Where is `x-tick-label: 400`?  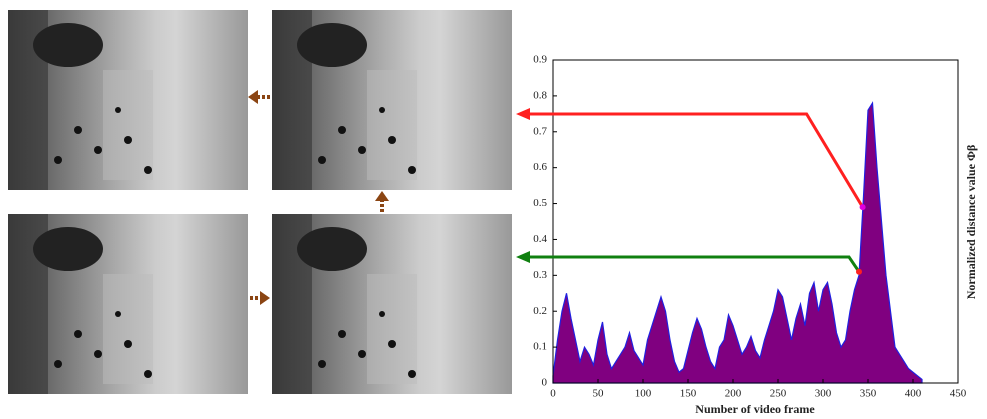
x-tick-label: 400 is located at coordinates (913, 394).